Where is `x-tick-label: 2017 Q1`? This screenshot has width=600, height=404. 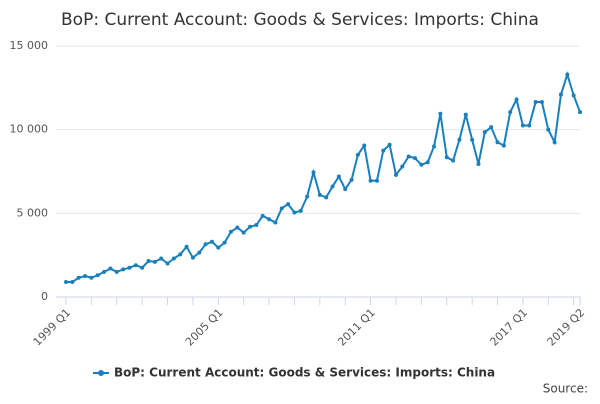 x-tick-label: 2017 Q1 is located at coordinates (509, 327).